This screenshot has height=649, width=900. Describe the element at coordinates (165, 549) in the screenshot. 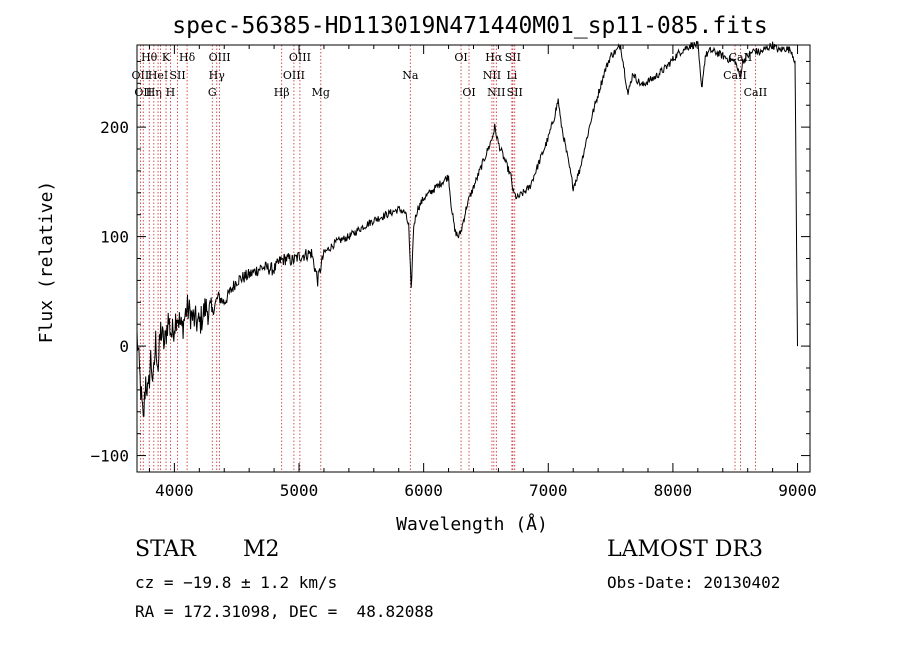

I see `object-class: STAR` at that location.